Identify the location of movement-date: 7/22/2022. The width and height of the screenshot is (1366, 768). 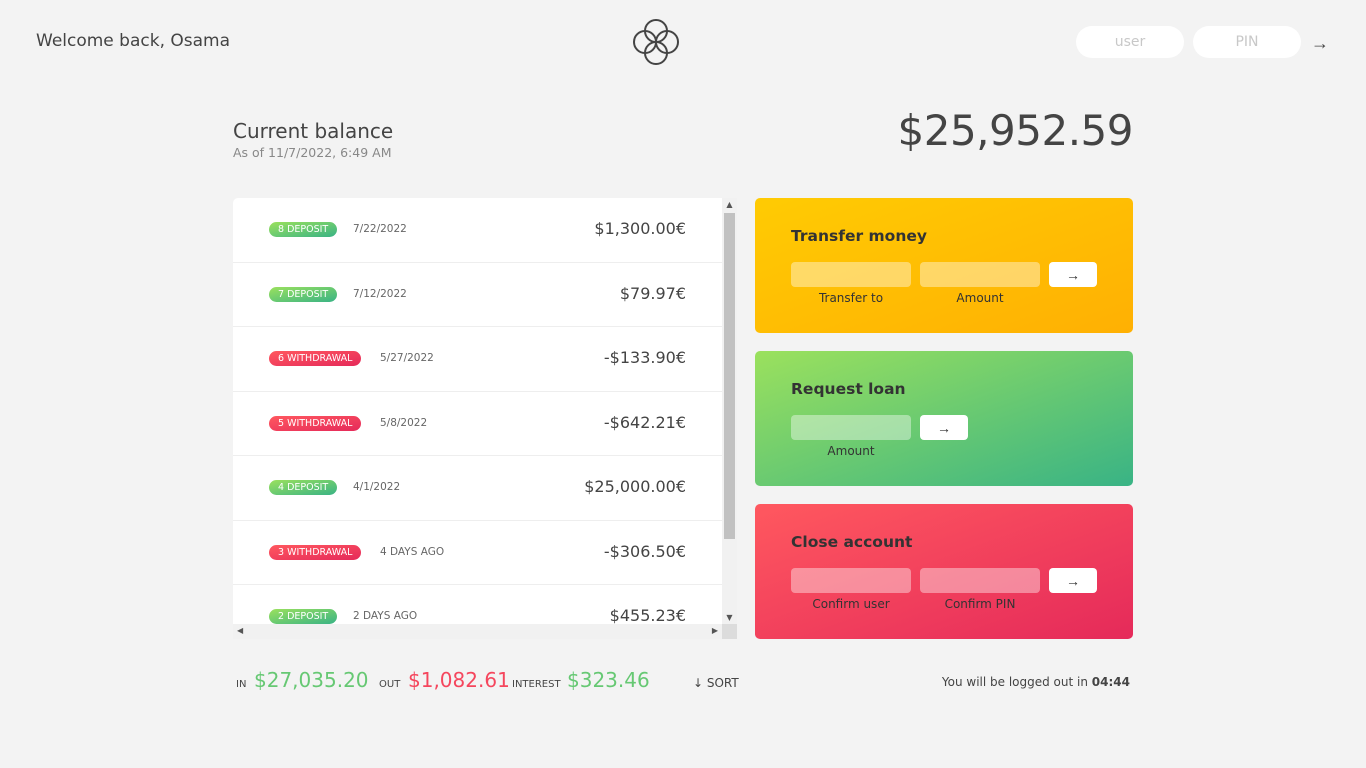
(380, 229).